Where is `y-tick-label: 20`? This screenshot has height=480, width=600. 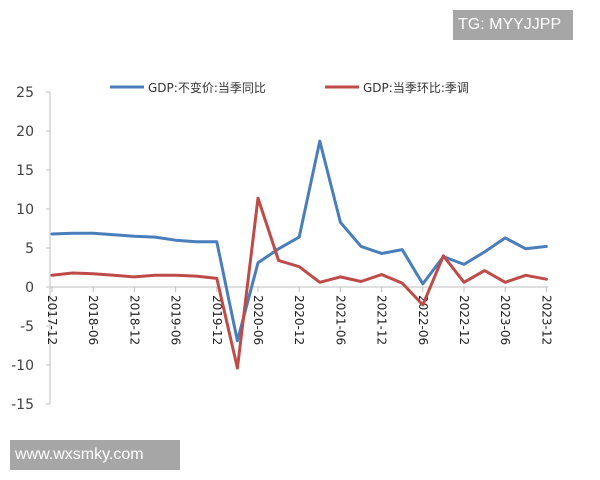
y-tick-label: 20 is located at coordinates (25, 132).